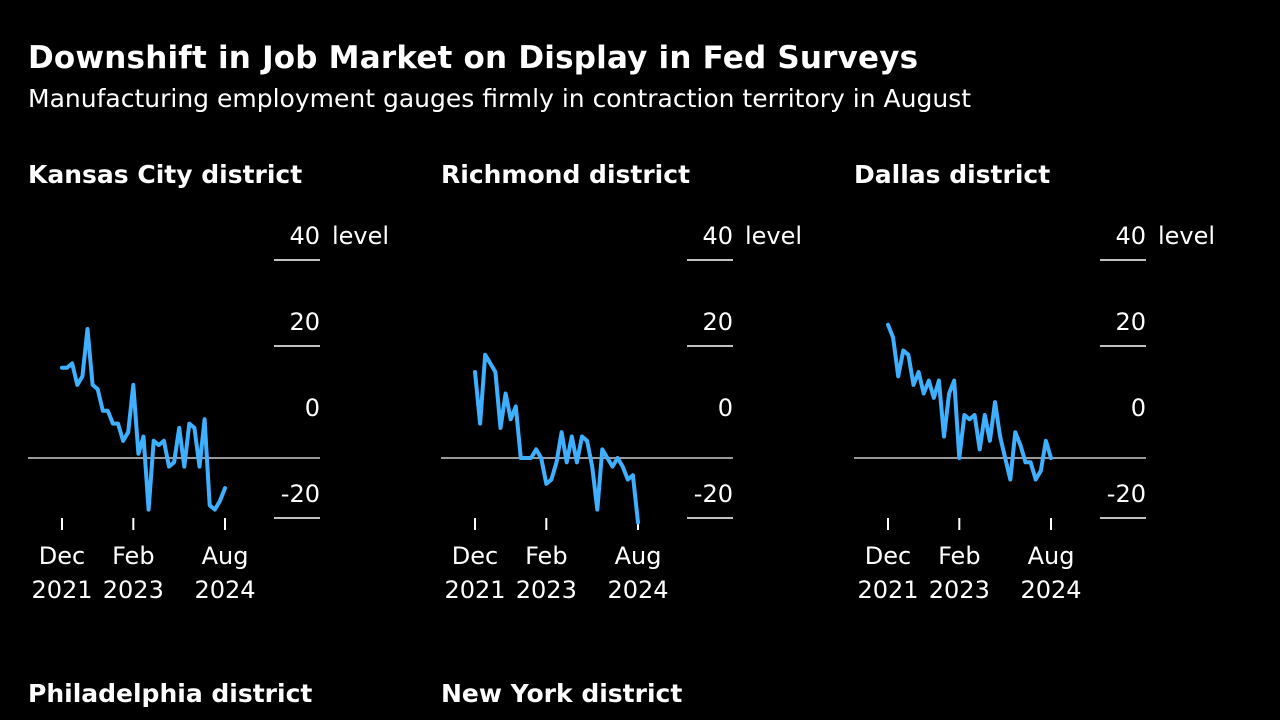  What do you see at coordinates (562, 693) in the screenshot?
I see `panel-title-new-york: New York district` at bounding box center [562, 693].